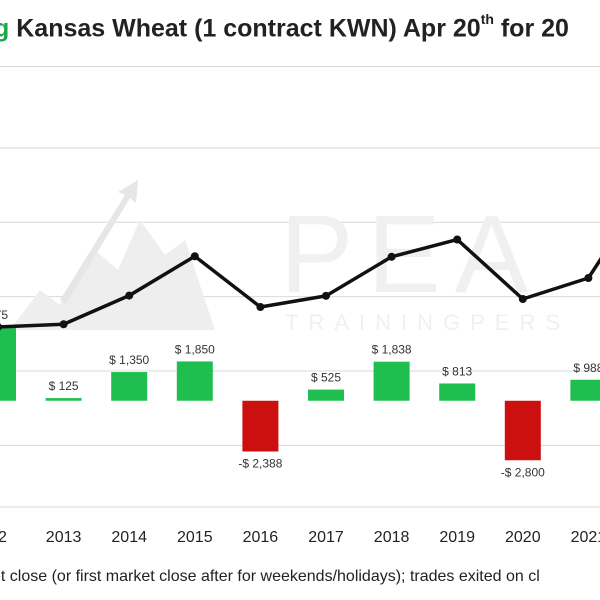 The width and height of the screenshot is (600, 600). Describe the element at coordinates (194, 381) in the screenshot. I see `bar-2015` at that location.